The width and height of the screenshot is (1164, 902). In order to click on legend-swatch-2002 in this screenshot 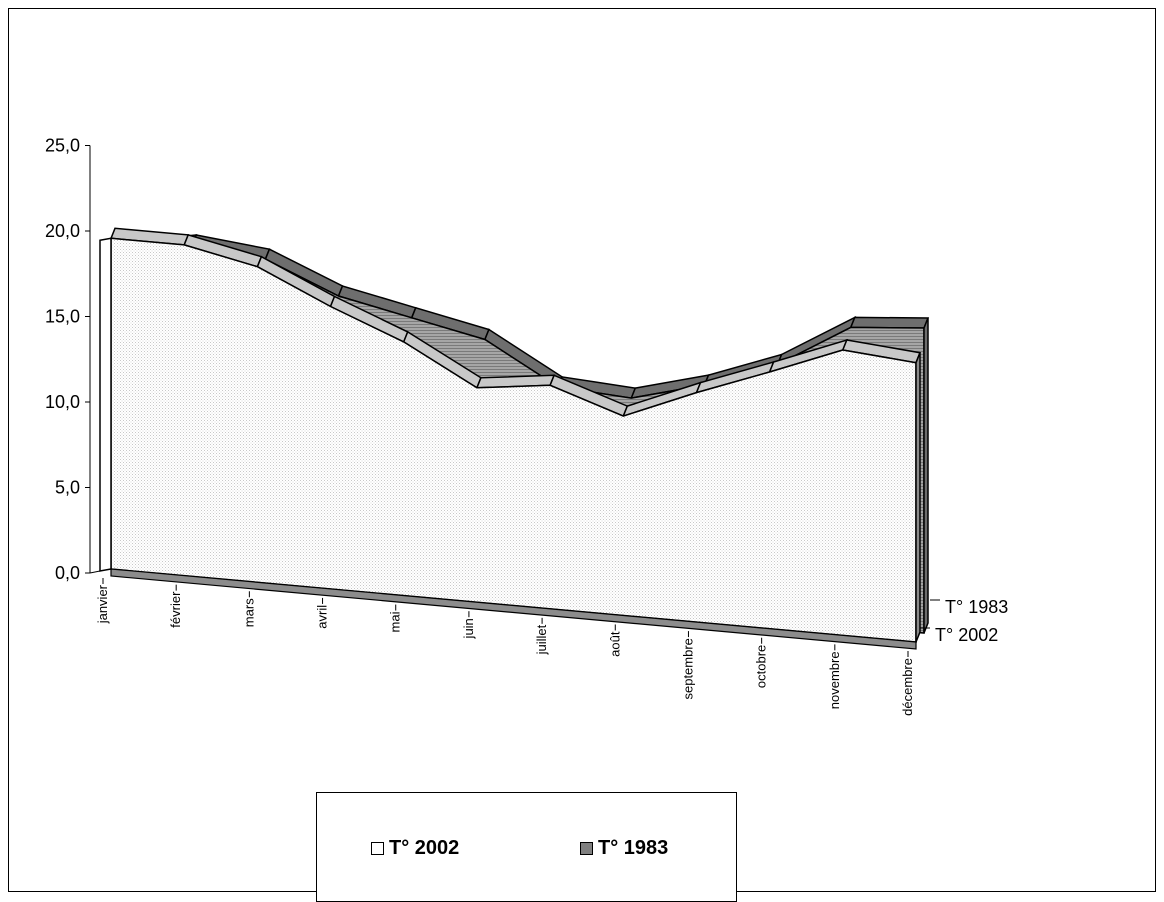, I will do `click(377, 848)`.